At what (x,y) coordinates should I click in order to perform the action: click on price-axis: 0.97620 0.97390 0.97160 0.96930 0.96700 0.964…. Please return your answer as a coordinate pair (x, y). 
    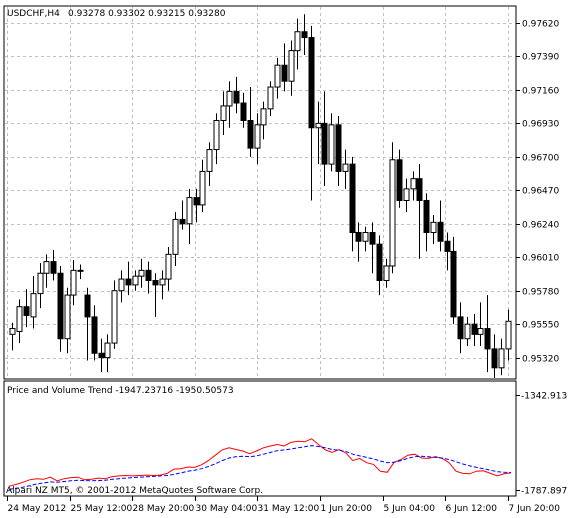
    Looking at the image, I should click on (537, 192).